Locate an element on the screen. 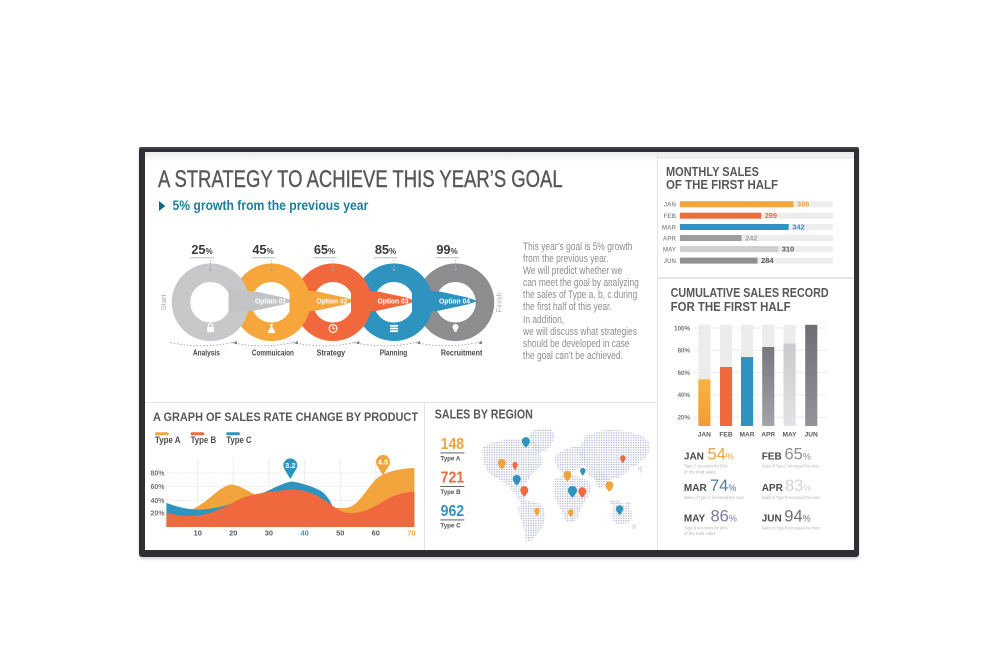 The height and width of the screenshot is (663, 1000). svg-text: 242 is located at coordinates (751, 238).